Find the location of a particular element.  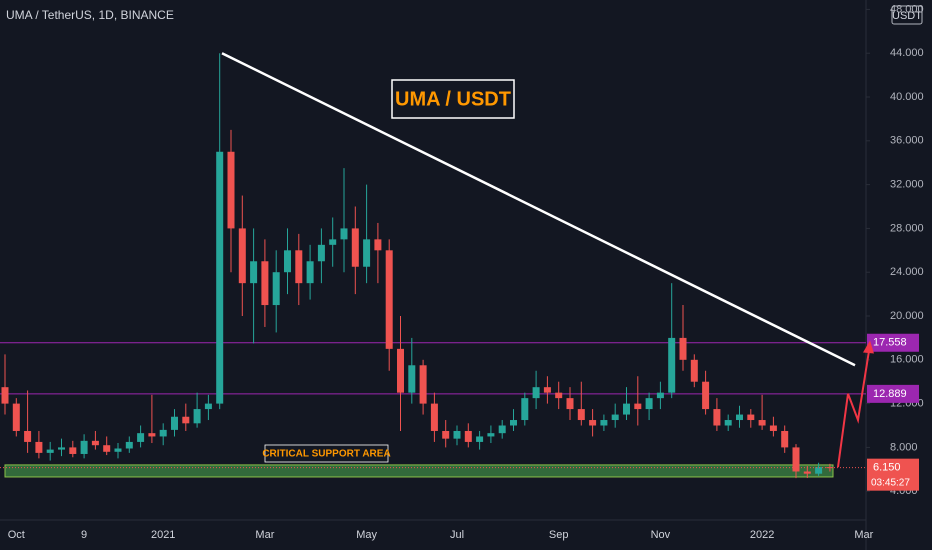

x-tick-label: Jul is located at coordinates (457, 535).